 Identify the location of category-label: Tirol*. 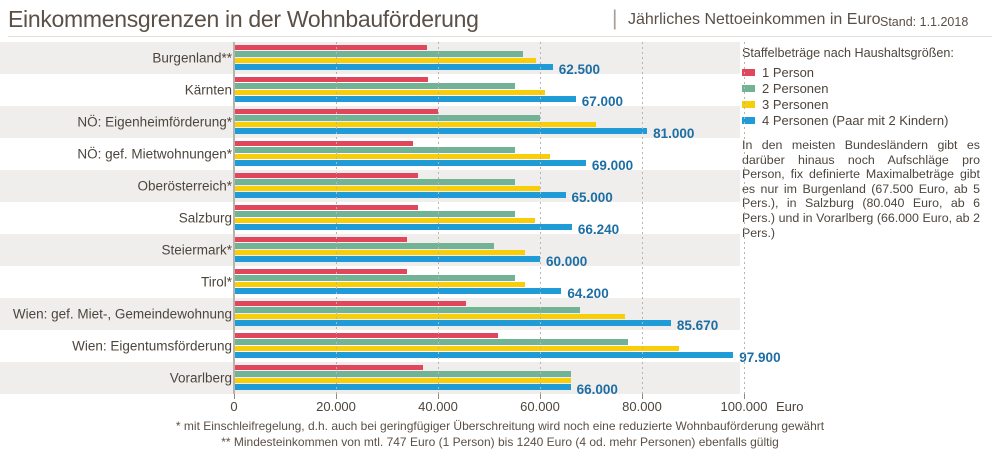
(216, 282).